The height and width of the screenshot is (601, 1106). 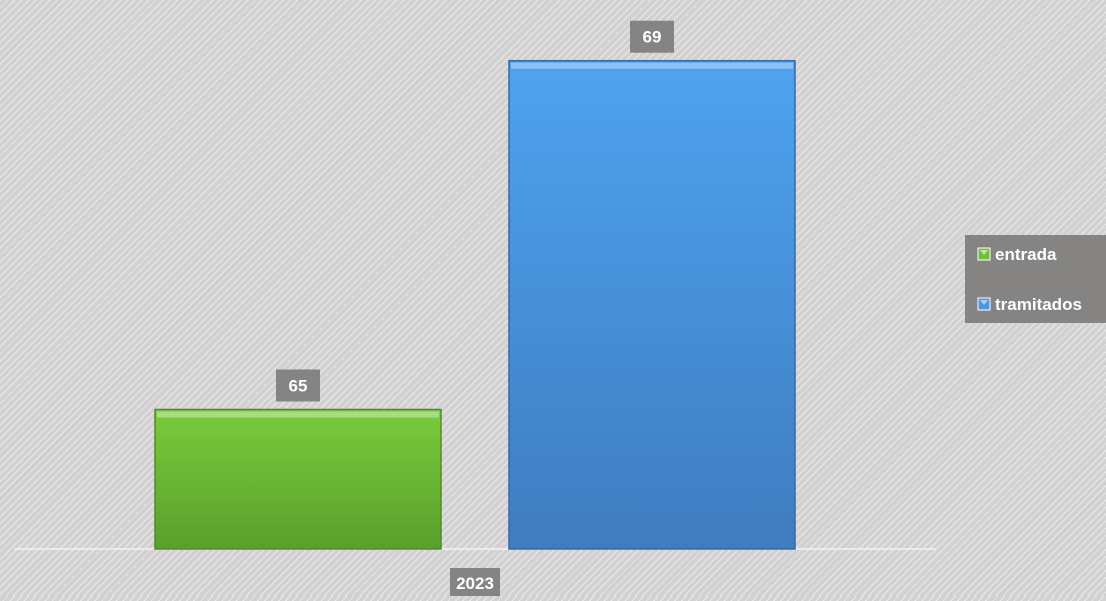 I want to click on legend-swatch-shine-tramitados, so click(x=984, y=302).